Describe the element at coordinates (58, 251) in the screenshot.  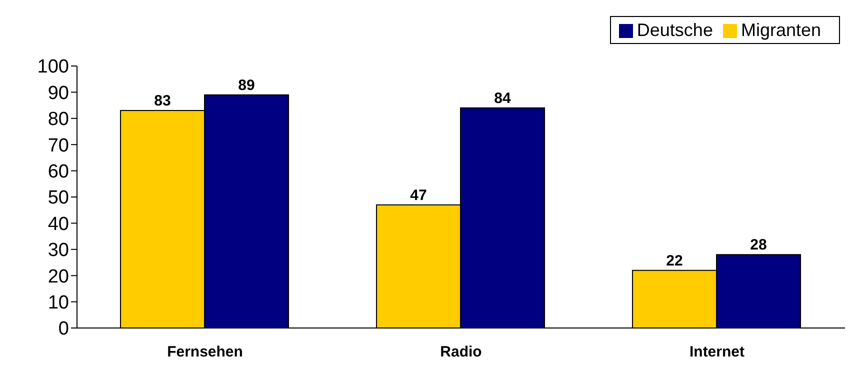
I see `y-tick-label: 30` at that location.